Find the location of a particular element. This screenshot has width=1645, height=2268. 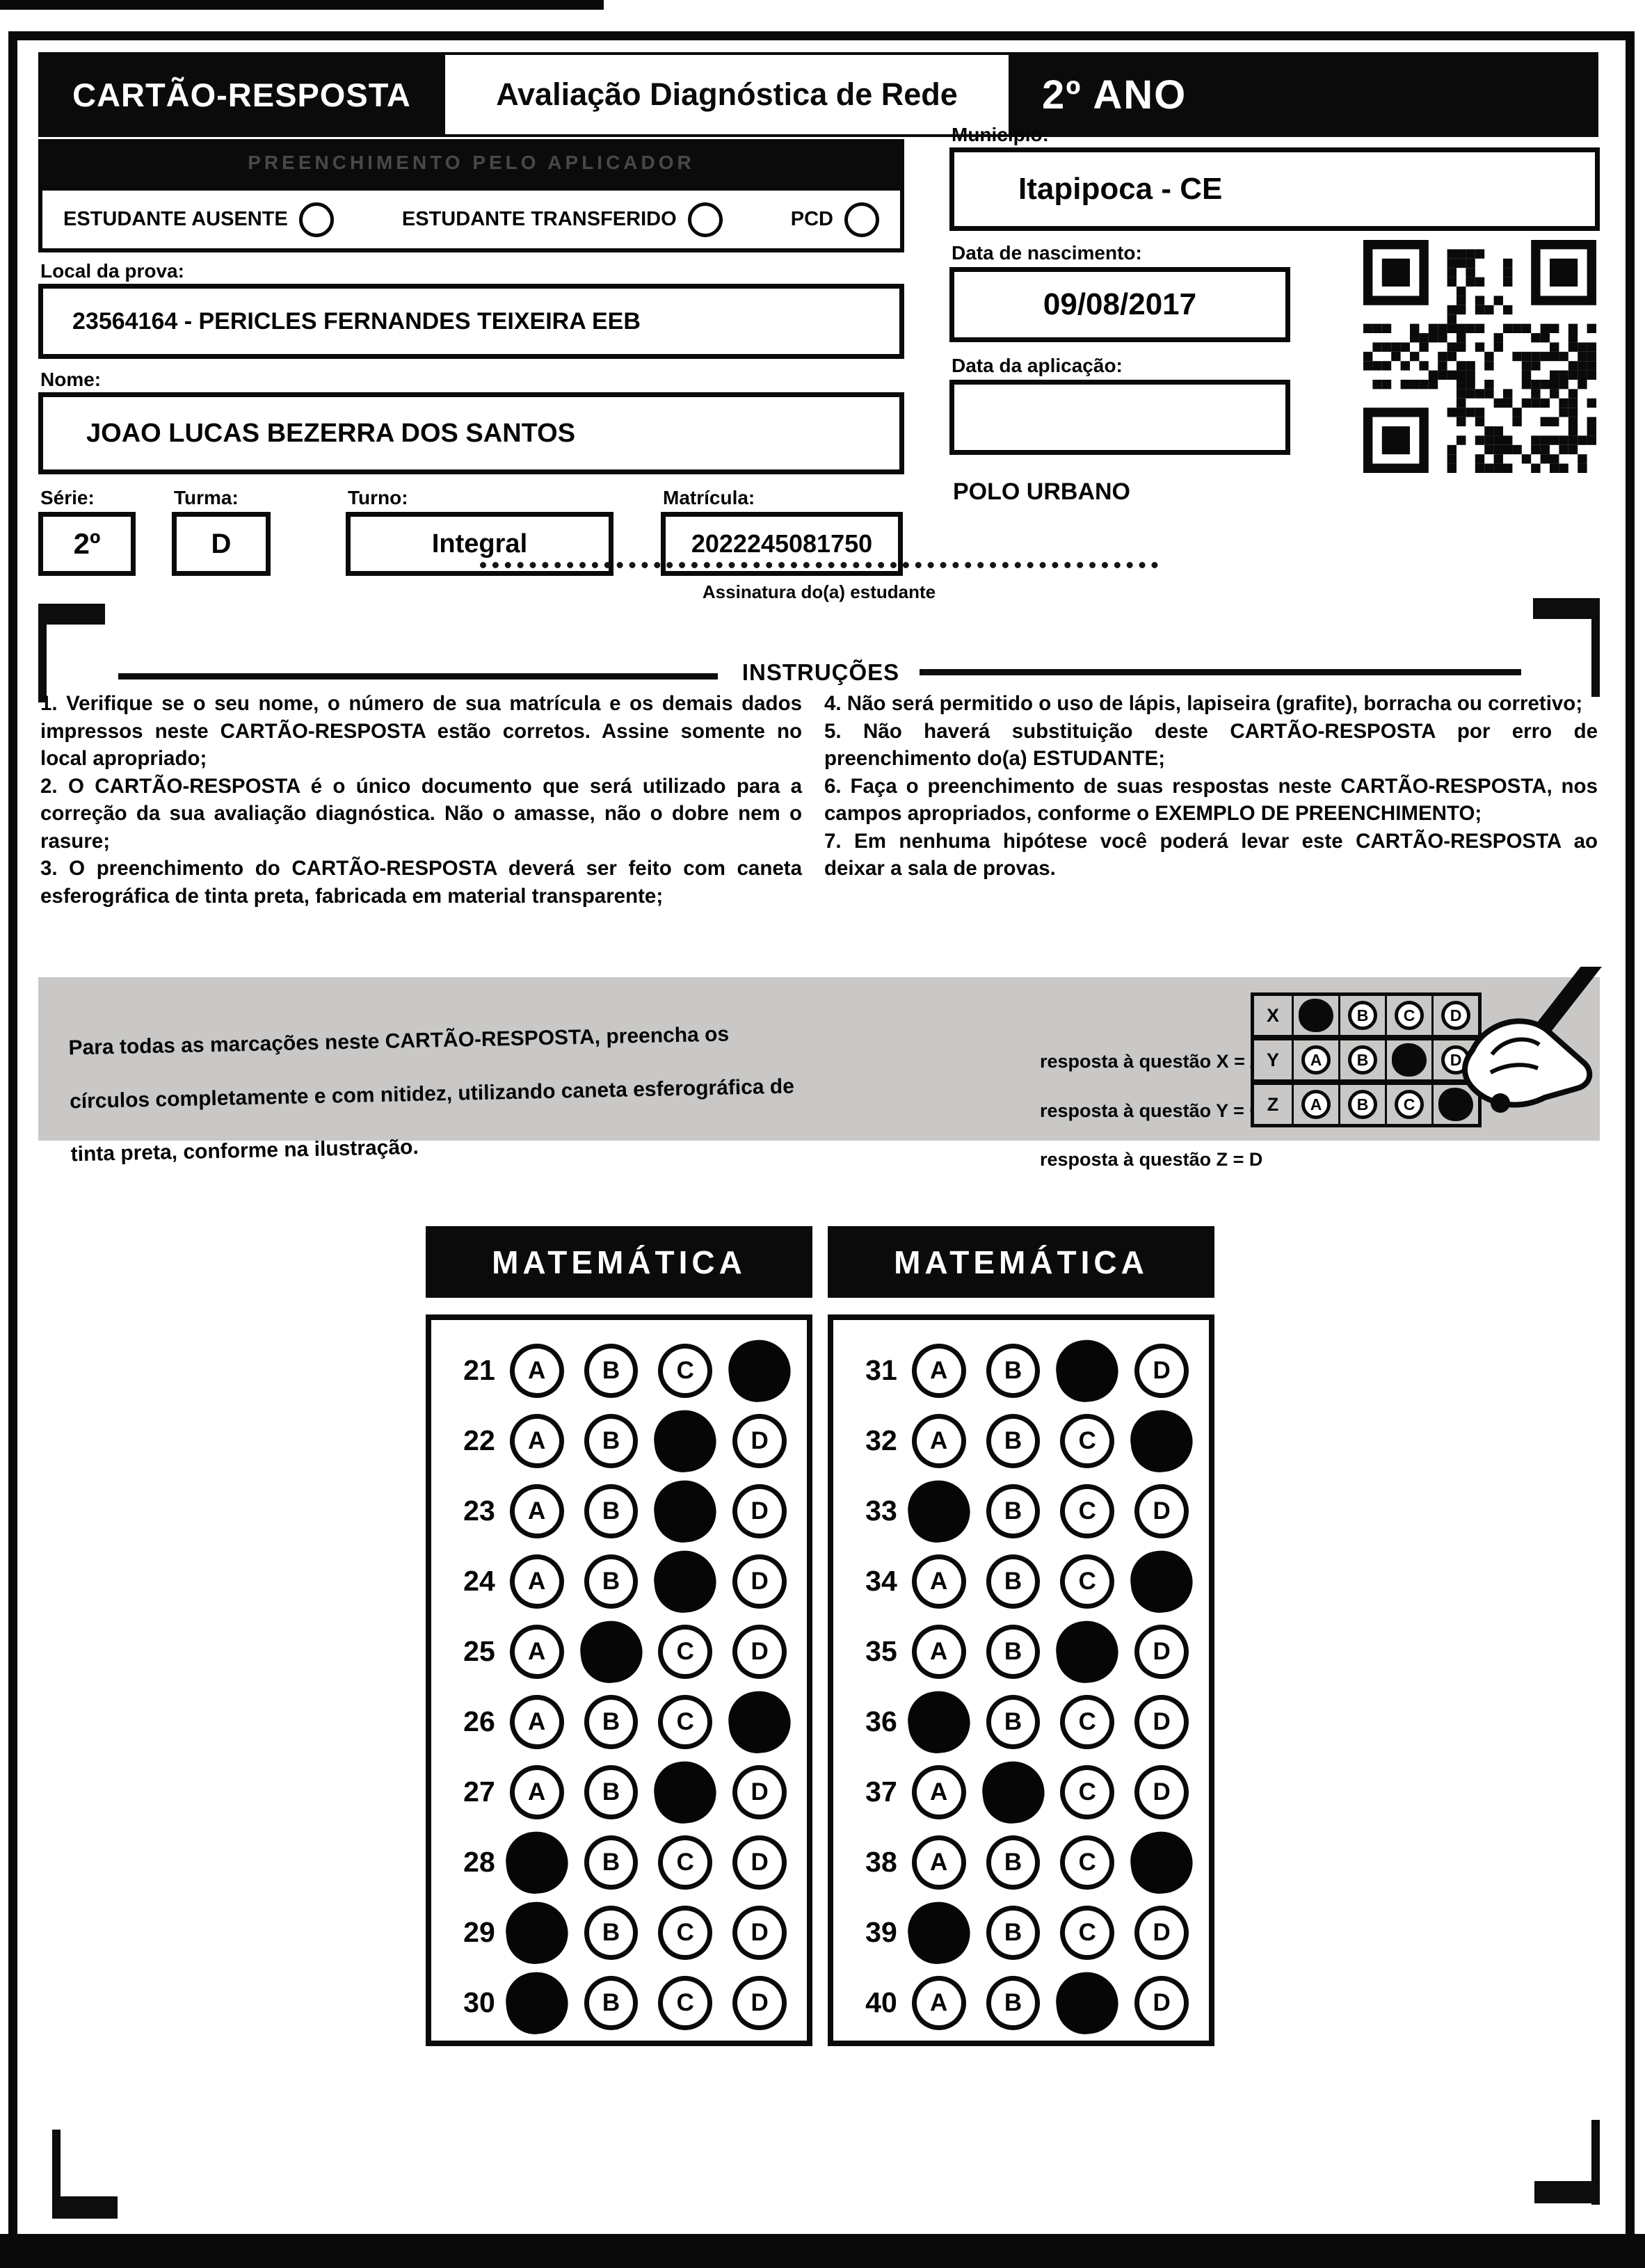

bubble-31-c is located at coordinates (1087, 1370).